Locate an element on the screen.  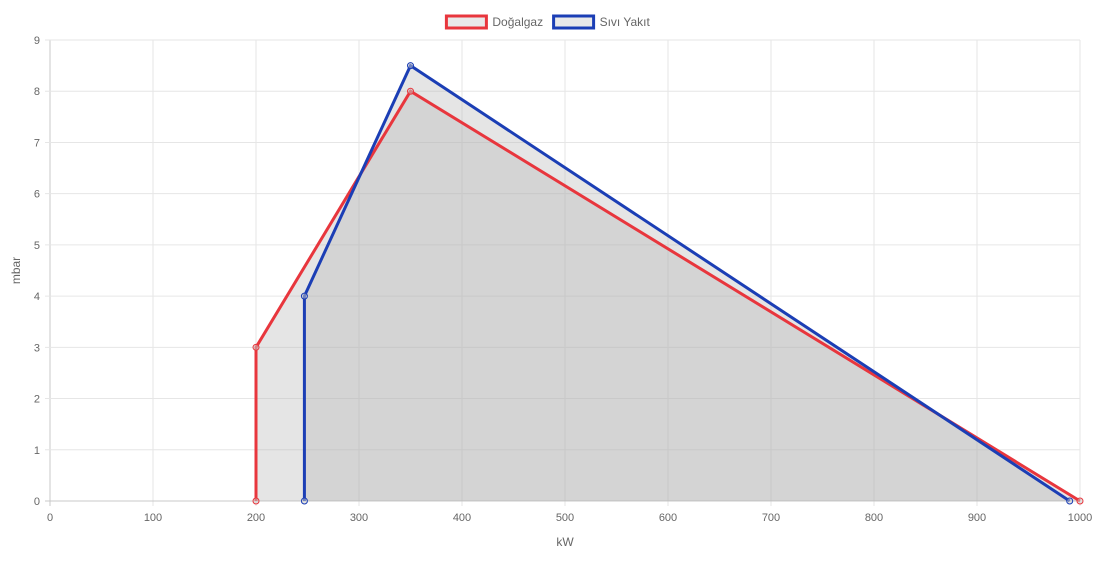
x-tick-label: 700 is located at coordinates (771, 518).